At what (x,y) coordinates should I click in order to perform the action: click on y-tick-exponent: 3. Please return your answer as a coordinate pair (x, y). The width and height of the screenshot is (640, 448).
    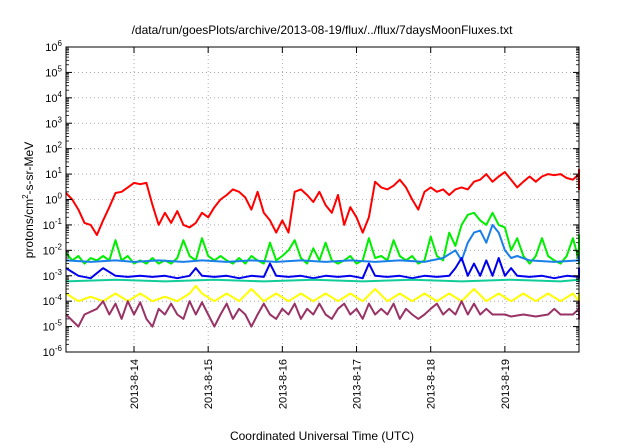
    Looking at the image, I should click on (60, 119).